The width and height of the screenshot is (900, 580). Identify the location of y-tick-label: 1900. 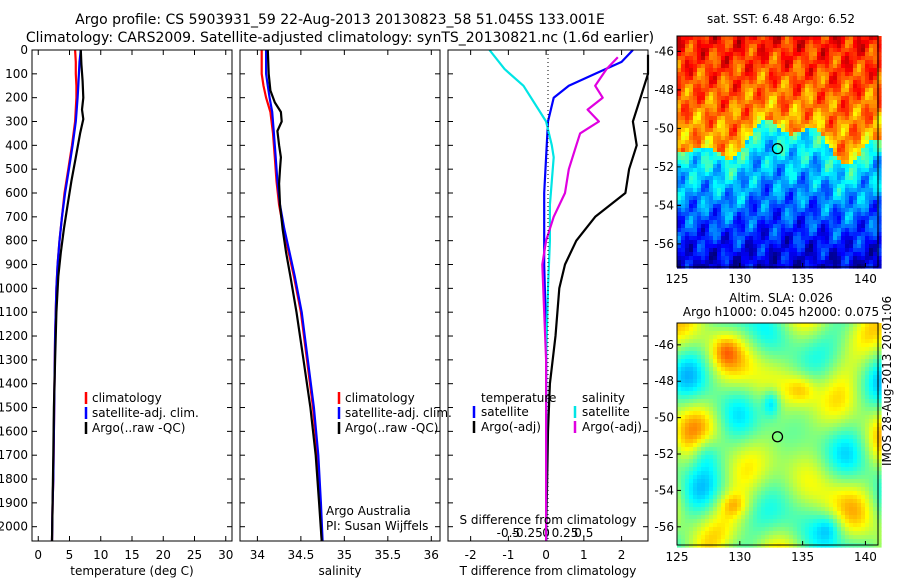
(14, 503).